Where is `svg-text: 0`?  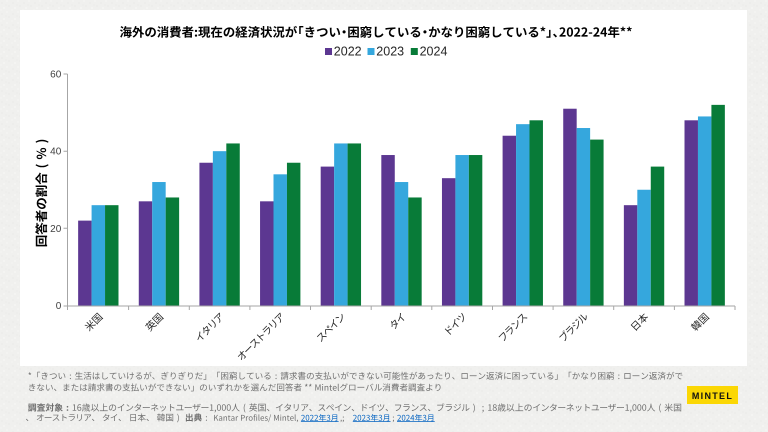
svg-text: 0 is located at coordinates (59, 306).